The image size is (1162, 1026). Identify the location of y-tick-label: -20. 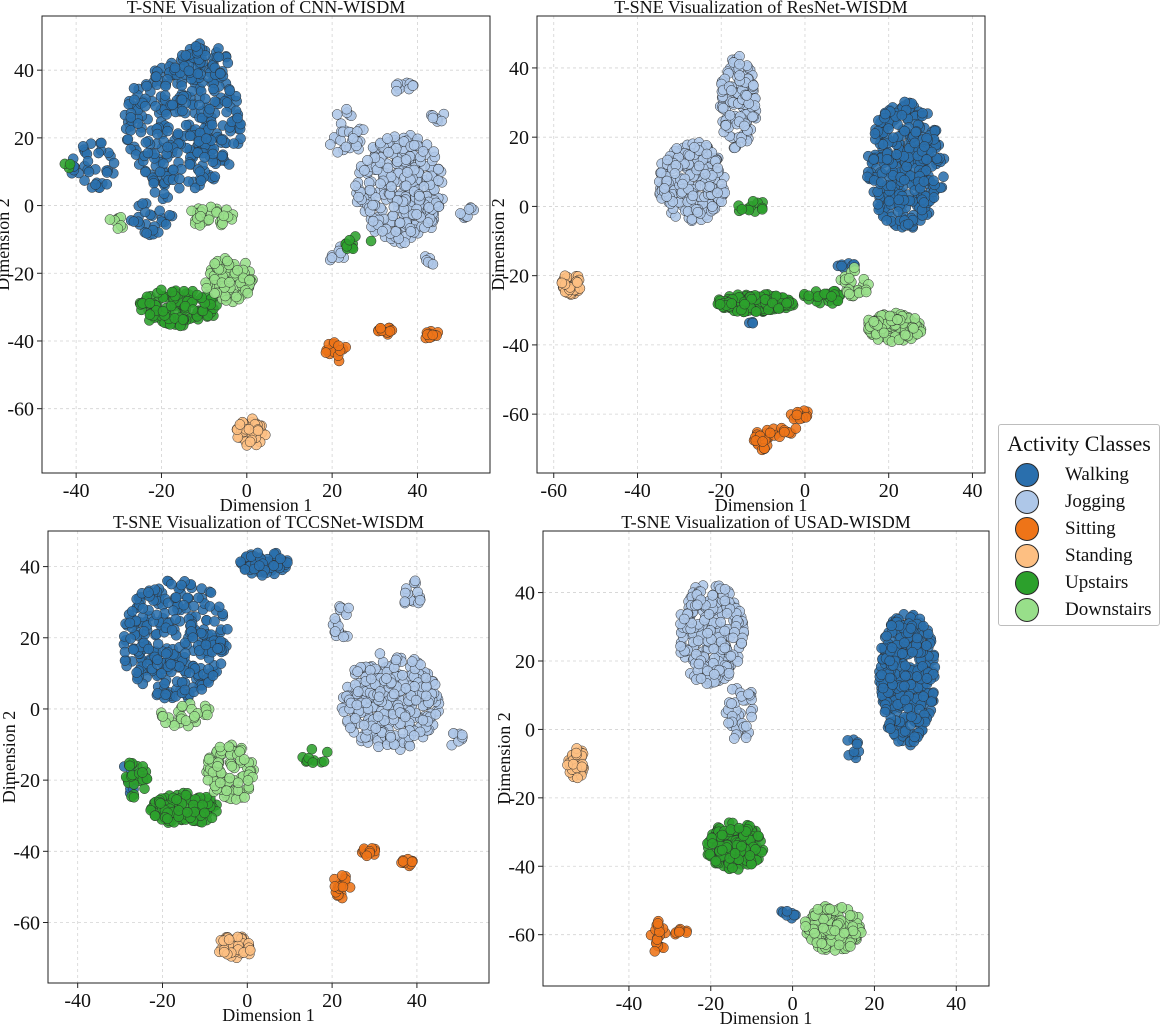
(515, 277).